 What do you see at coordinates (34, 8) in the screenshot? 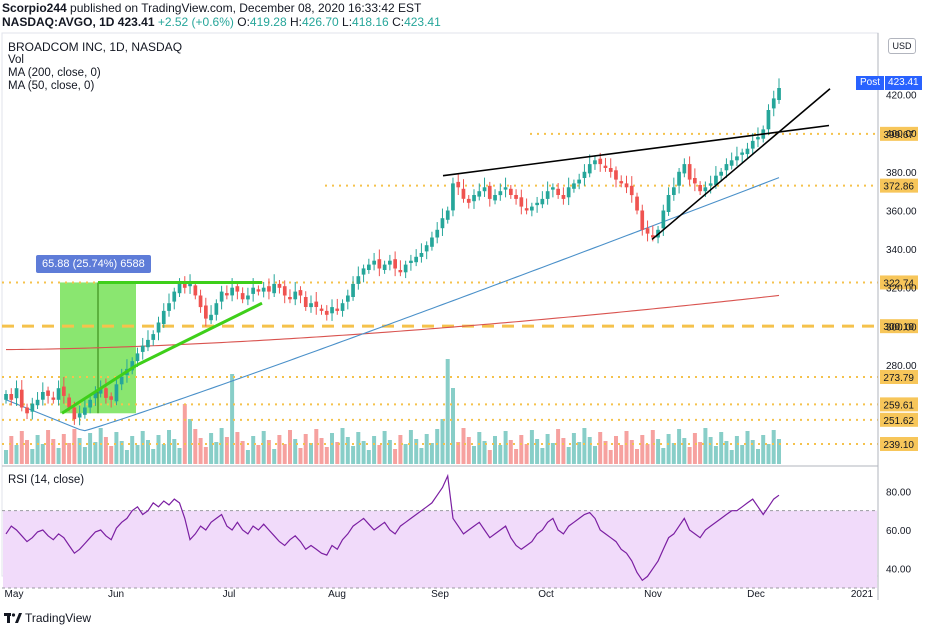
I see `publisher-name: Scorpio244` at bounding box center [34, 8].